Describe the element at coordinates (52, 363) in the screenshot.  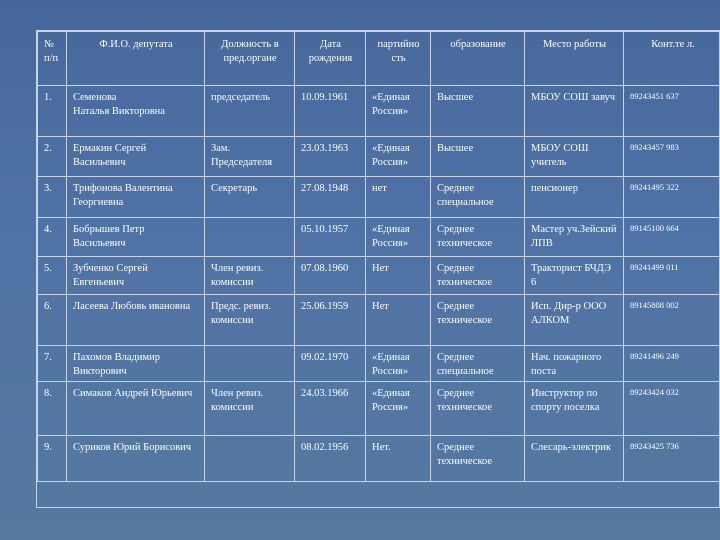
I see `cell-no: 7.` at that location.